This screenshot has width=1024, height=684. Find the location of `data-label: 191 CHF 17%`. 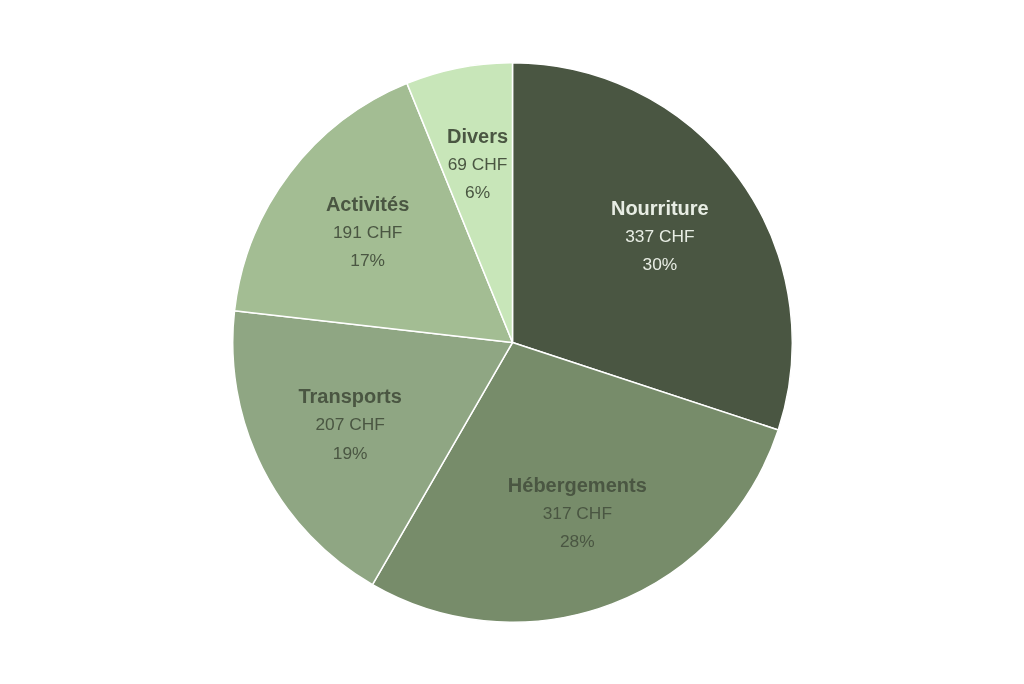

data-label: 191 CHF 17% is located at coordinates (367, 246).